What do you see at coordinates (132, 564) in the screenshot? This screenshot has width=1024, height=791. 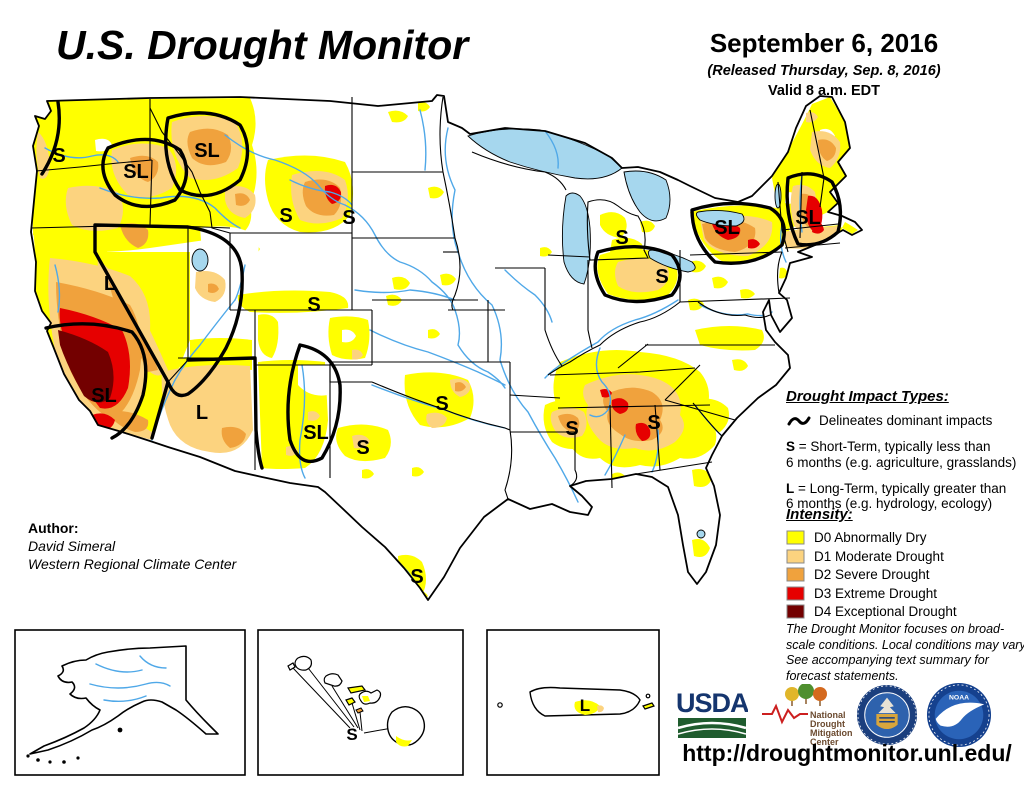 I see `author-org: Western Regional Climate Center` at bounding box center [132, 564].